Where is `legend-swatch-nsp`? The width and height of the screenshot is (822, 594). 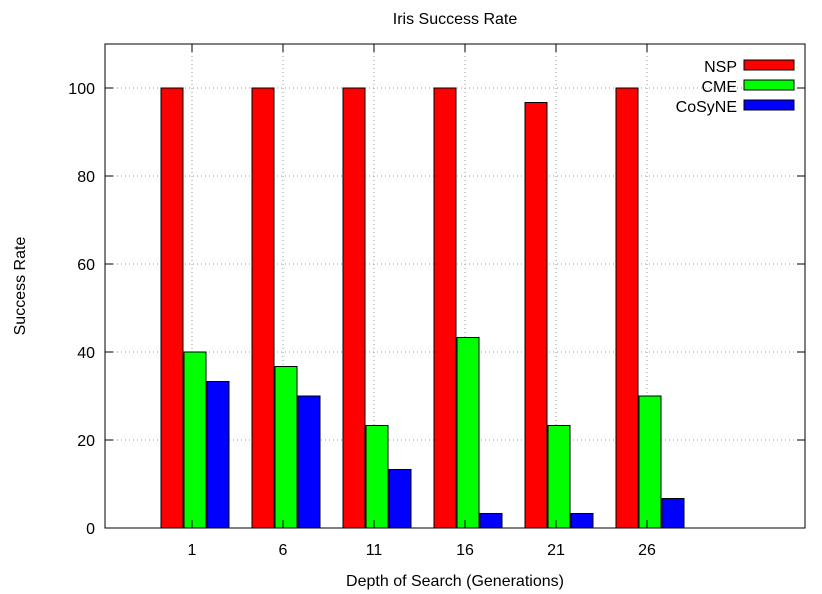
legend-swatch-nsp is located at coordinates (769, 65).